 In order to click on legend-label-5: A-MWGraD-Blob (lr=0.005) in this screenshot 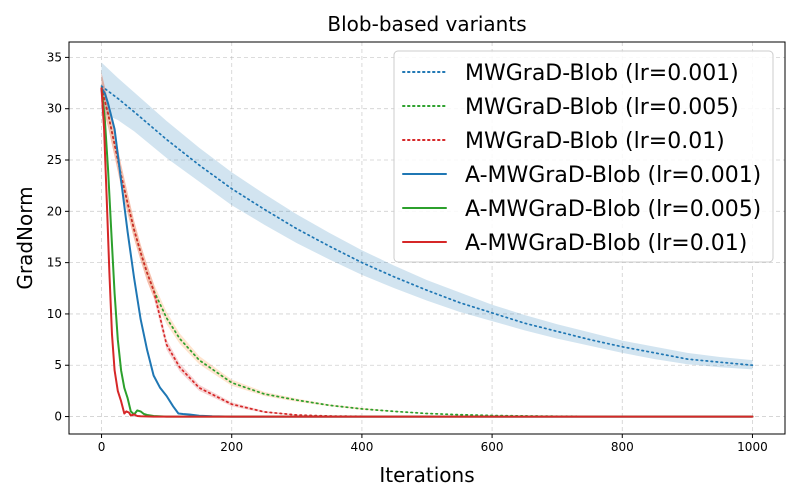, I will do `click(613, 209)`.